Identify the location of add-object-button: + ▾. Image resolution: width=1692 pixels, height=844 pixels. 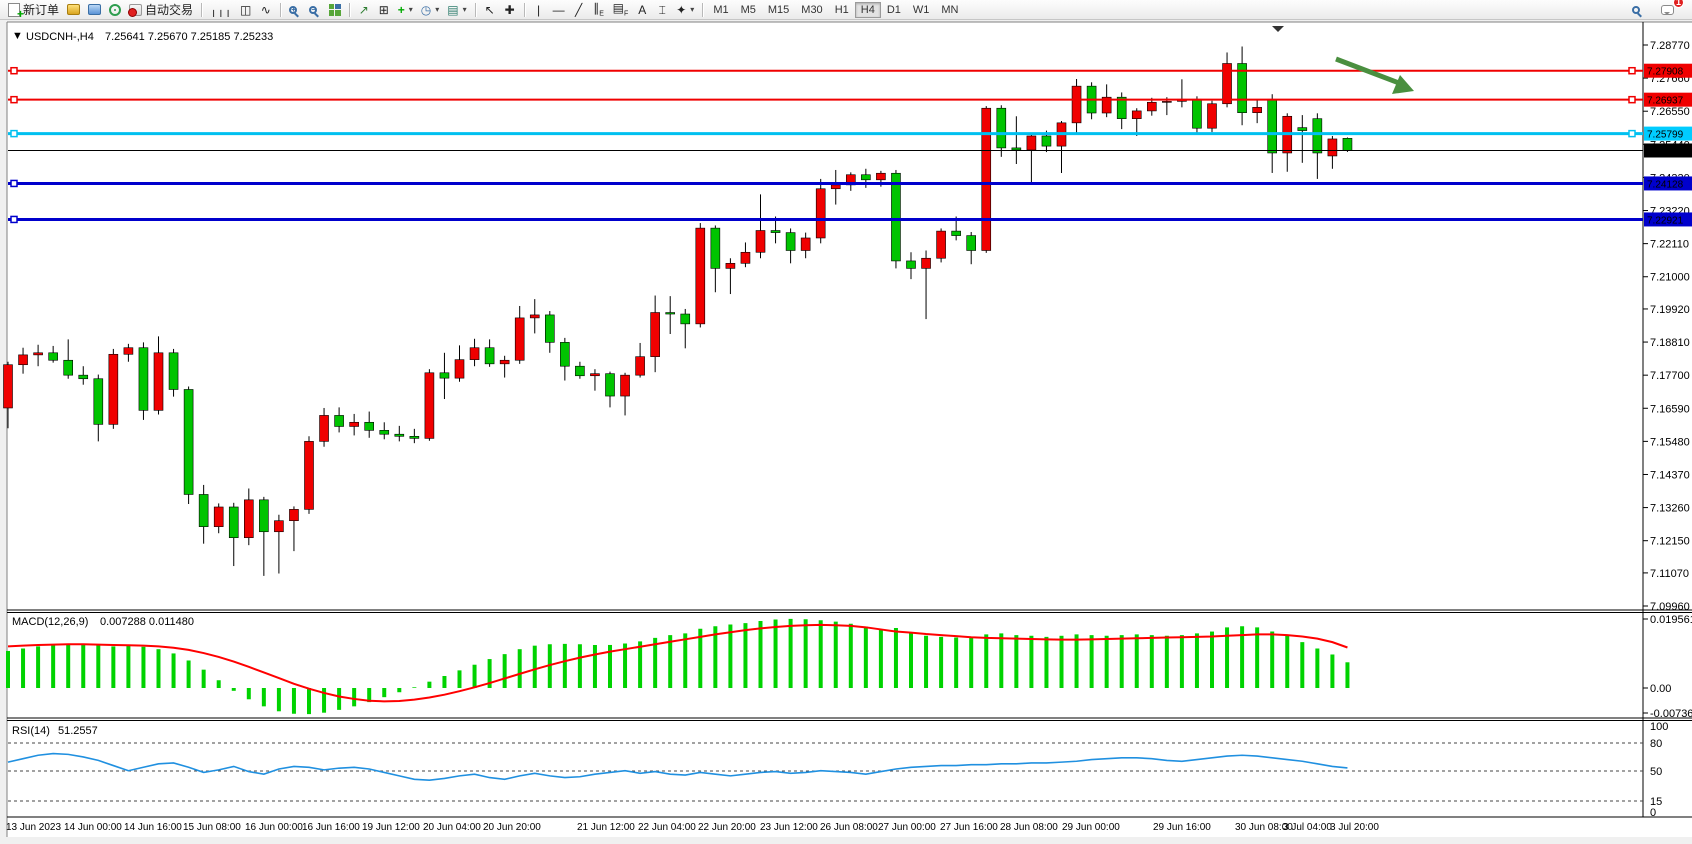
(405, 10).